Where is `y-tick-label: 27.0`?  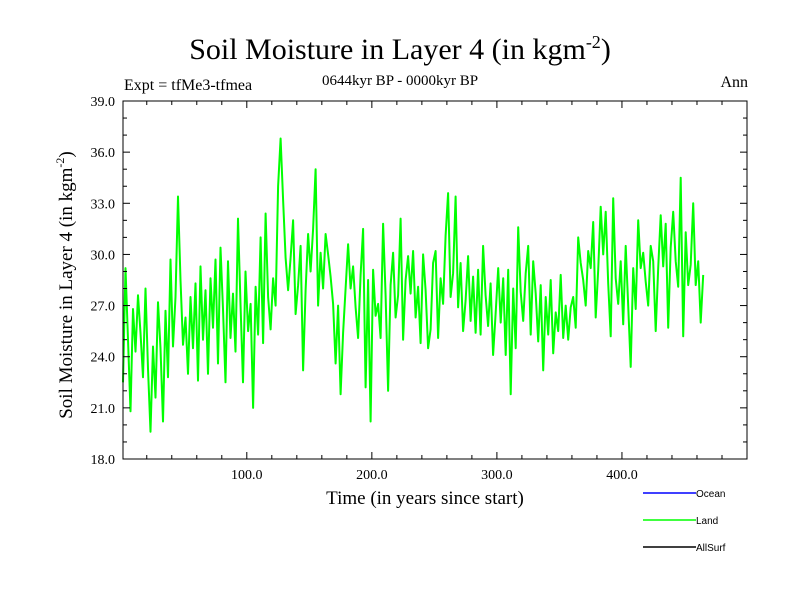 y-tick-label: 27.0 is located at coordinates (103, 307).